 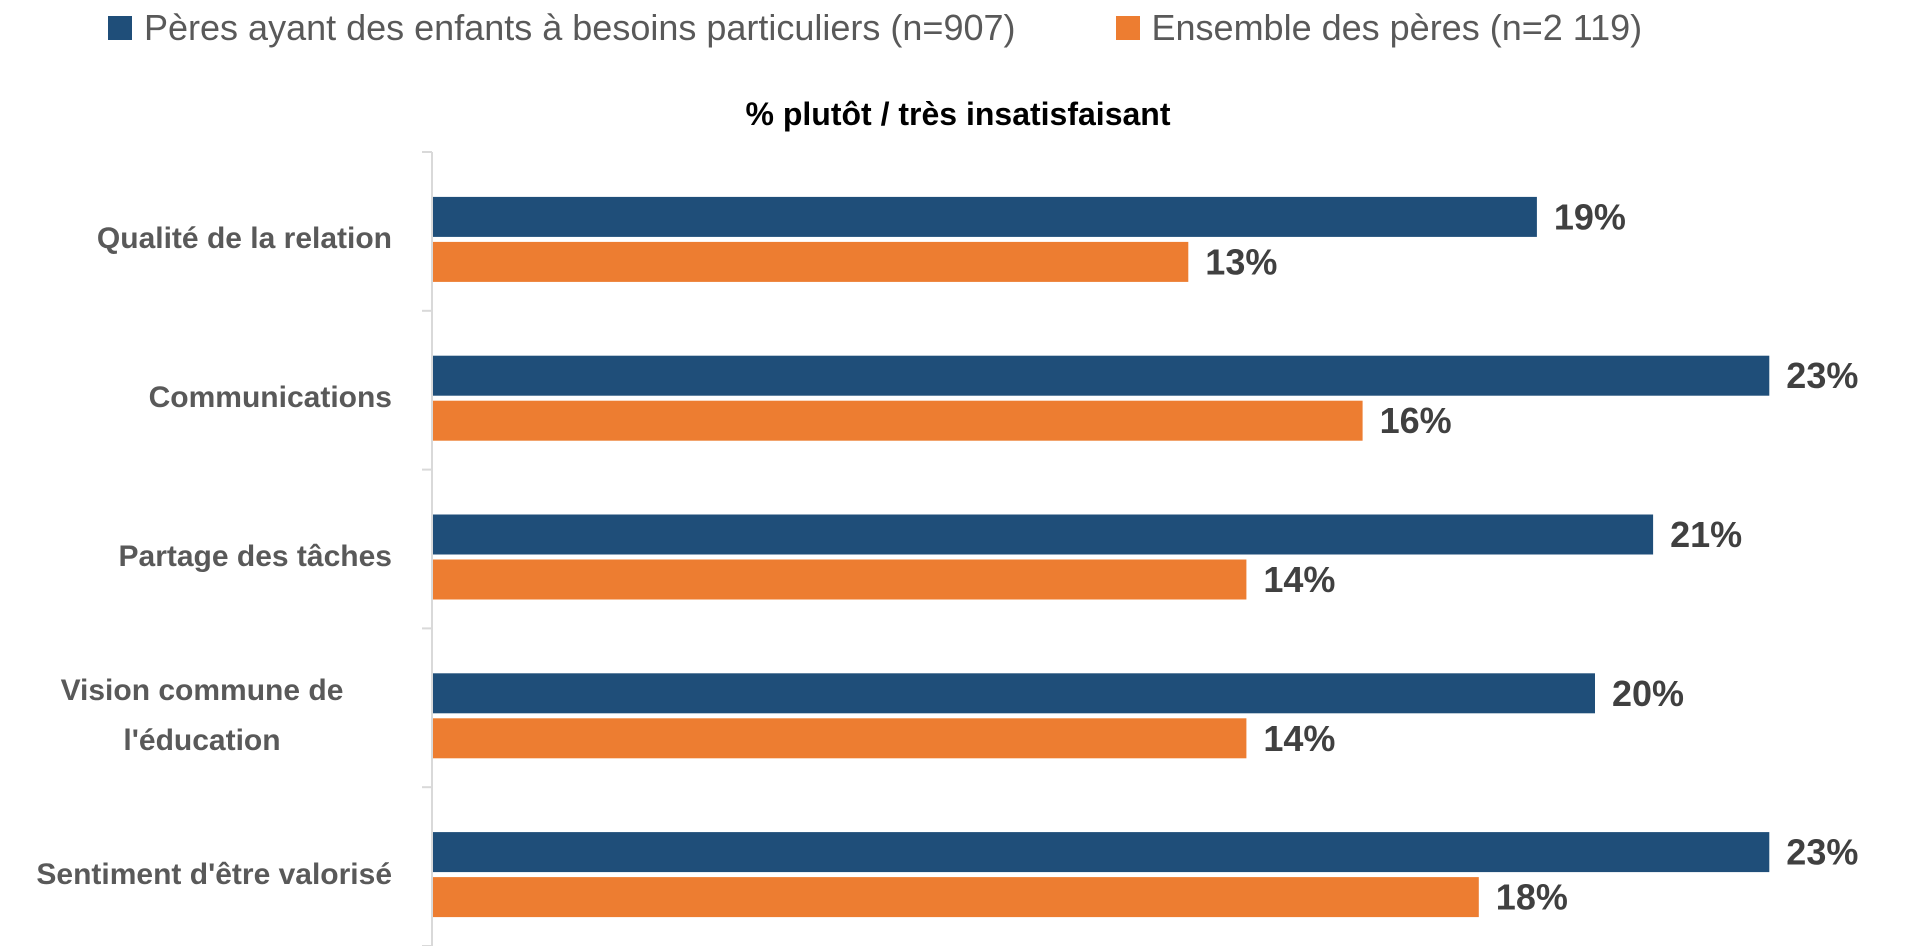 What do you see at coordinates (1648, 693) in the screenshot?
I see `data-label: 20%` at bounding box center [1648, 693].